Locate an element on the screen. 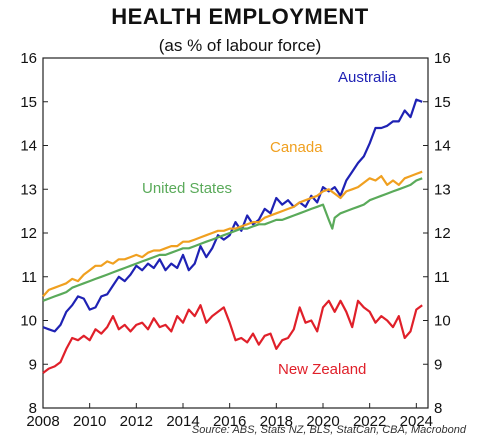 Image resolution: width=480 pixels, height=441 pixels. series-label-united-states: United States is located at coordinates (187, 188).